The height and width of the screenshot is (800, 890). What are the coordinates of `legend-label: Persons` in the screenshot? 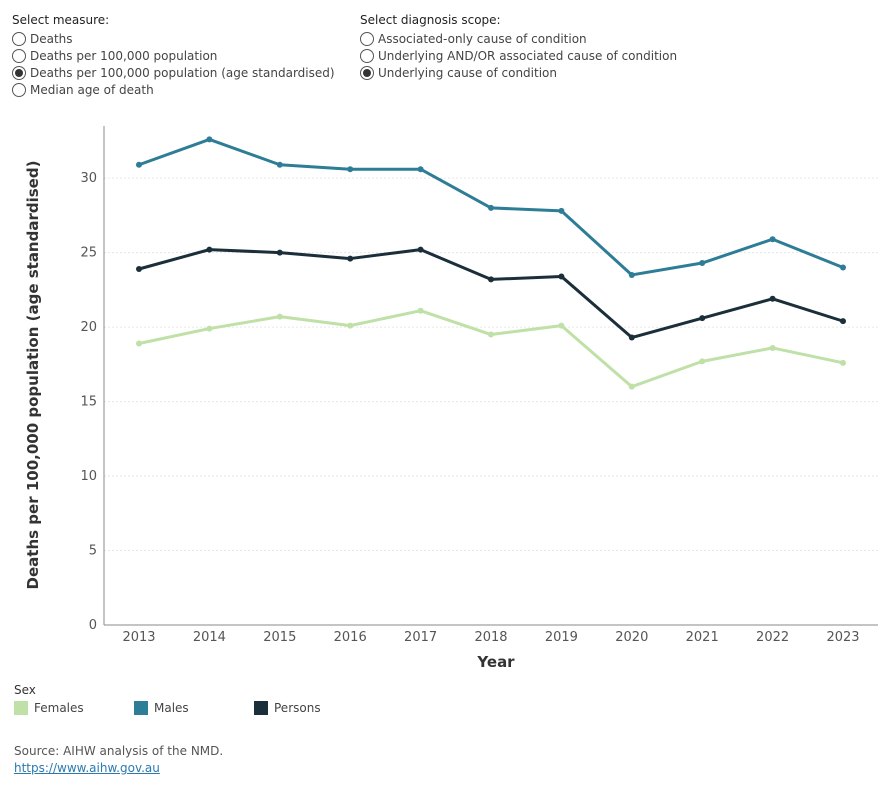 It's located at (297, 708).